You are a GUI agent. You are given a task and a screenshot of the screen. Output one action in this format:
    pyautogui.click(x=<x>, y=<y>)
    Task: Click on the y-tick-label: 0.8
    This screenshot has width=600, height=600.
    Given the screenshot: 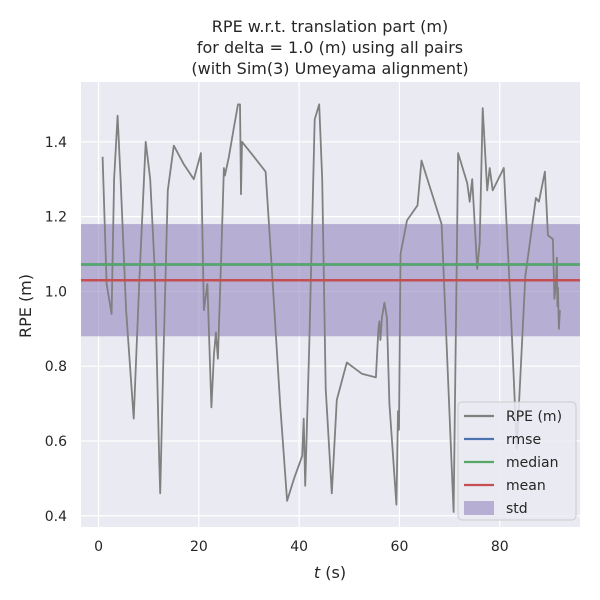 What is the action you would take?
    pyautogui.click(x=56, y=367)
    